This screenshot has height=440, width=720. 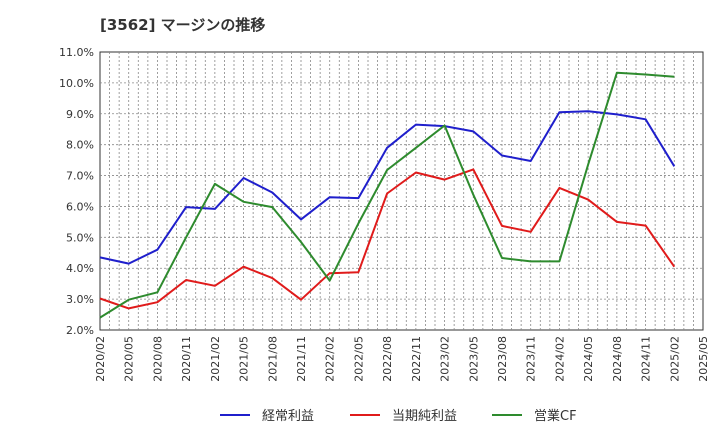 What do you see at coordinates (703, 359) in the screenshot?
I see `x-tick-label: 2025/05` at bounding box center [703, 359].